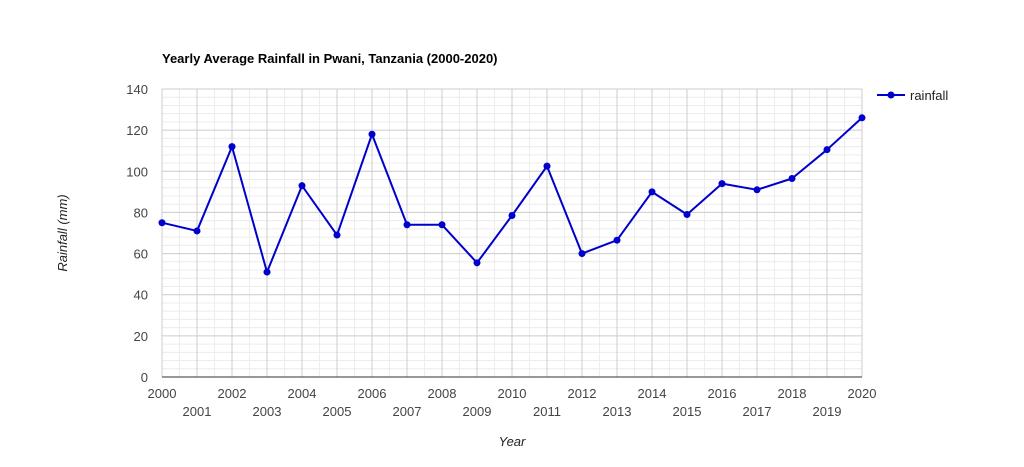 The height and width of the screenshot is (467, 1024). Describe the element at coordinates (477, 411) in the screenshot. I see `x-tick-label: 2009` at that location.